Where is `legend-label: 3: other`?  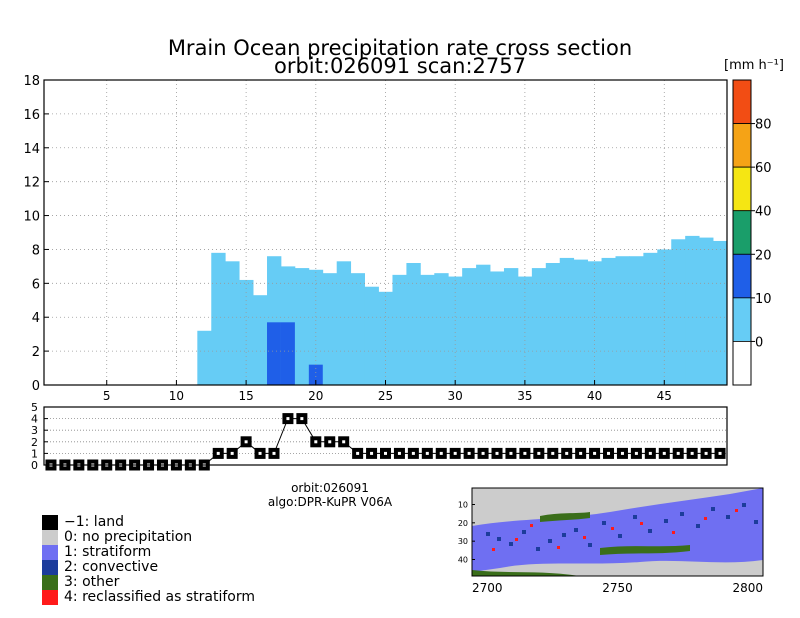 legend-label: 3: other is located at coordinates (92, 582).